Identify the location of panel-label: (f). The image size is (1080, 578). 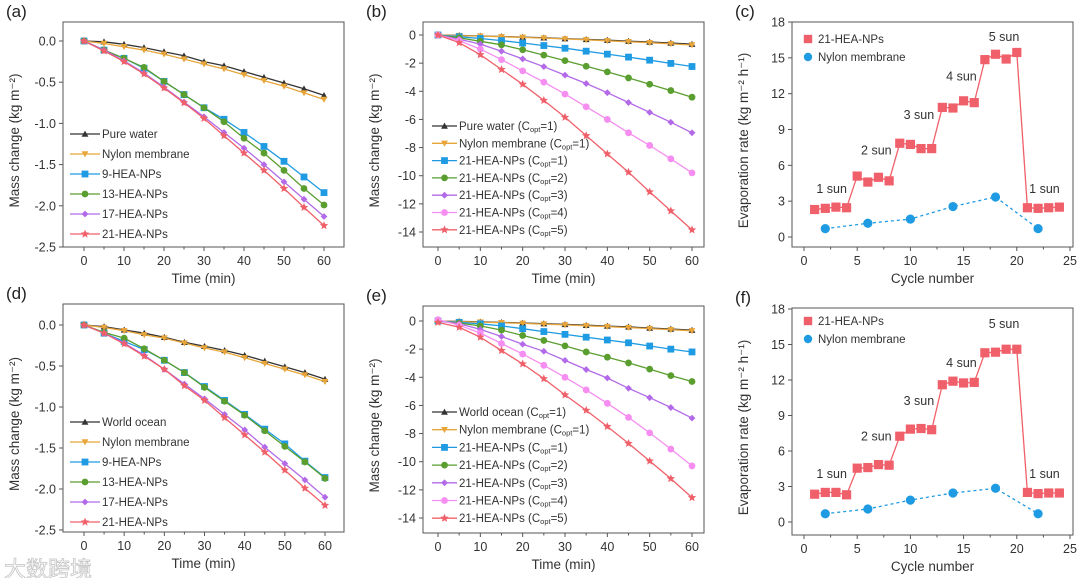
(743, 297).